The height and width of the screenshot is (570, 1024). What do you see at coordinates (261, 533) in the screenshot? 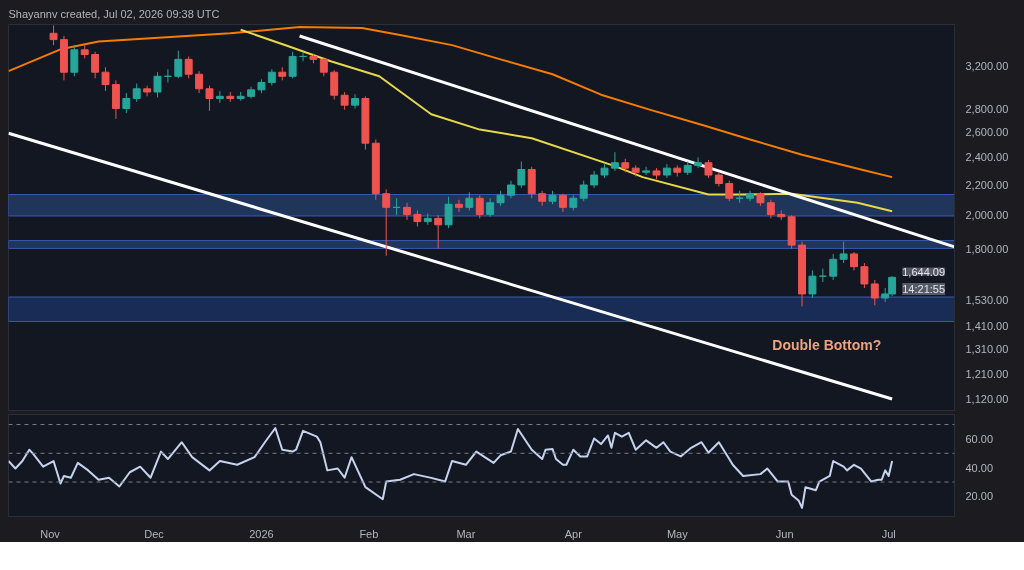
I see `x-tick-label: 2026` at bounding box center [261, 533].